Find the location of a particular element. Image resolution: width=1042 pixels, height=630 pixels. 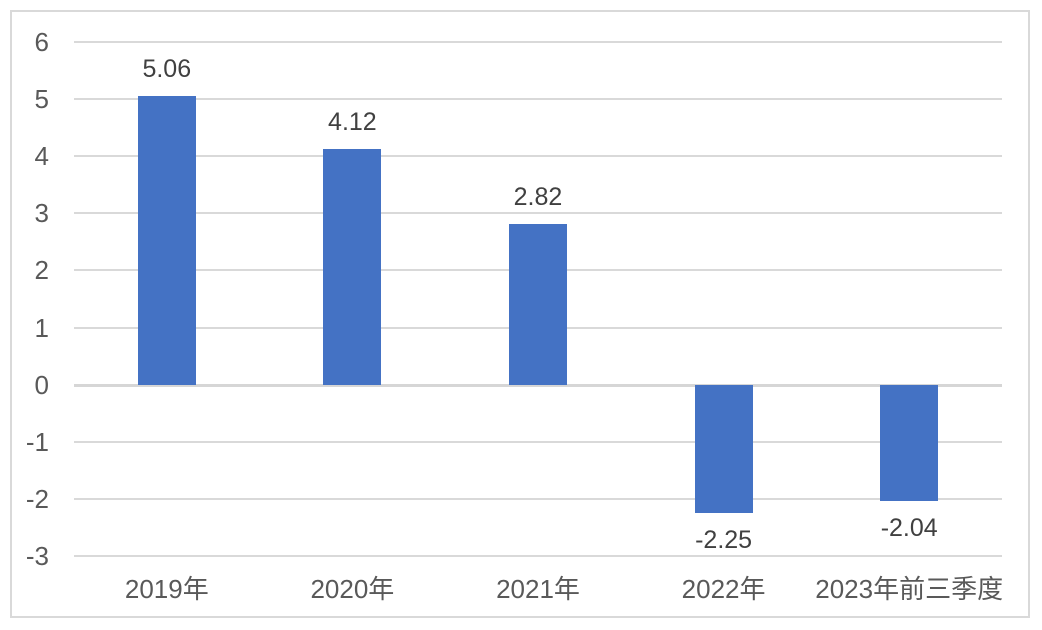

x-axis-category-label: 2022年 is located at coordinates (723, 589).